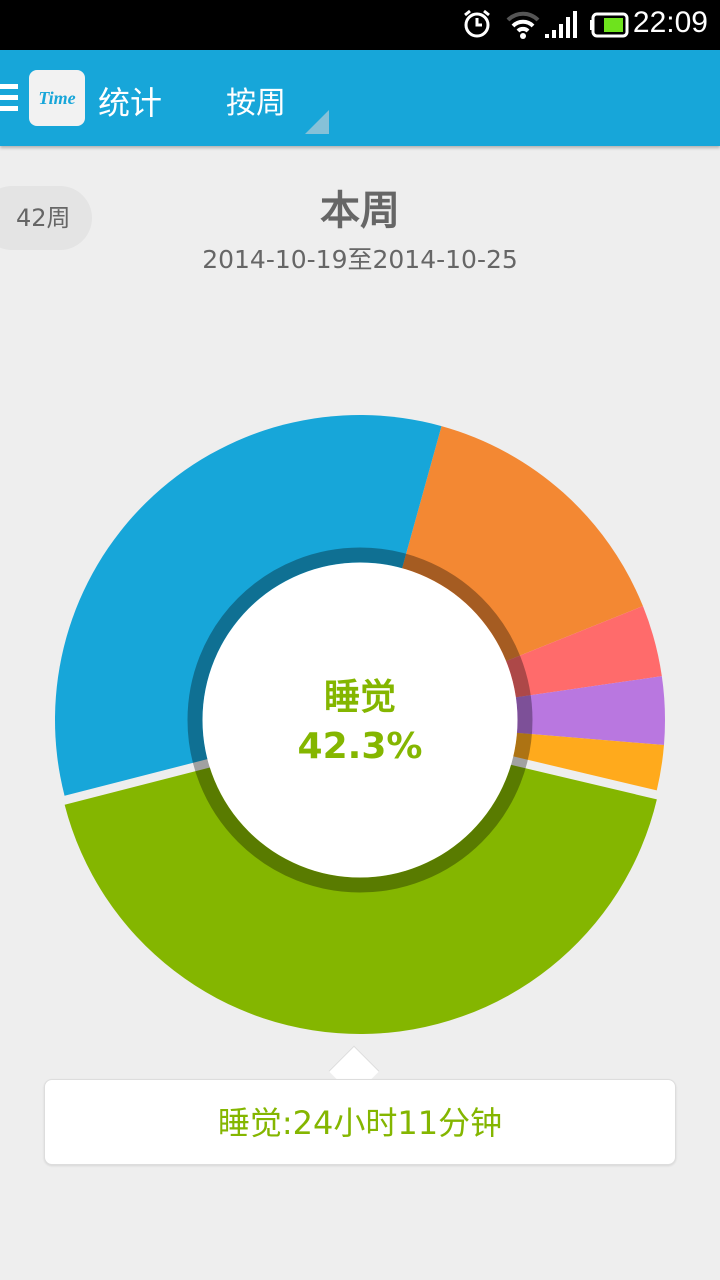 Image resolution: width=720 pixels, height=1280 pixels. What do you see at coordinates (317, 122) in the screenshot?
I see `dropdown-indicator-icon` at bounding box center [317, 122].